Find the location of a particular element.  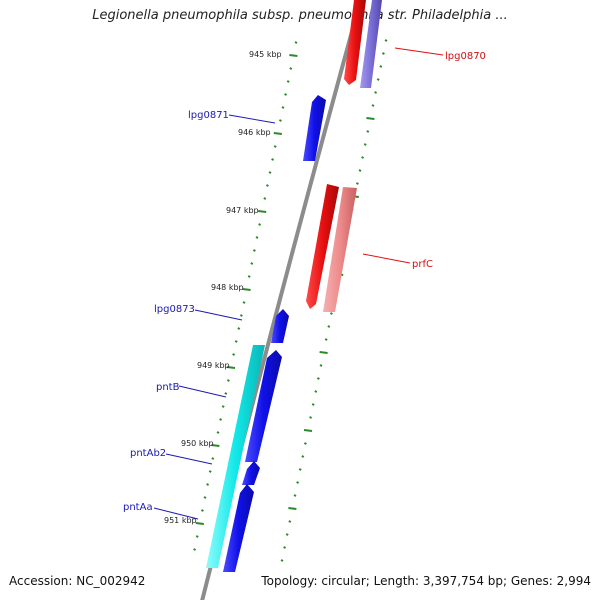

kbp-label-948: 948 kbp is located at coordinates (227, 287).